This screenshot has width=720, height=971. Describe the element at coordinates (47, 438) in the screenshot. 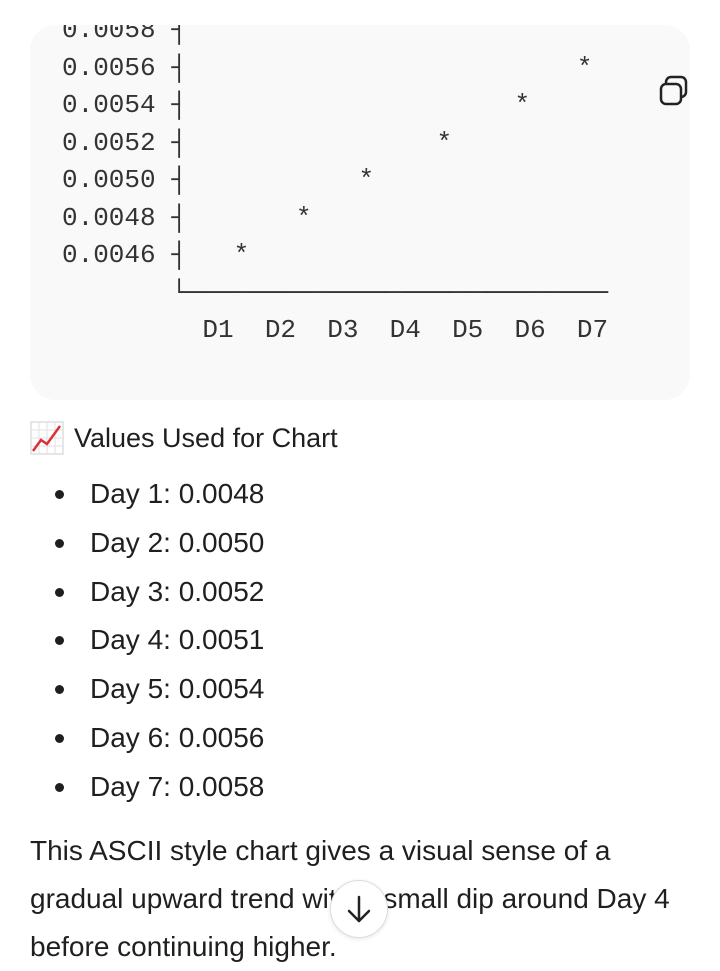

I see `chart-emoji` at that location.